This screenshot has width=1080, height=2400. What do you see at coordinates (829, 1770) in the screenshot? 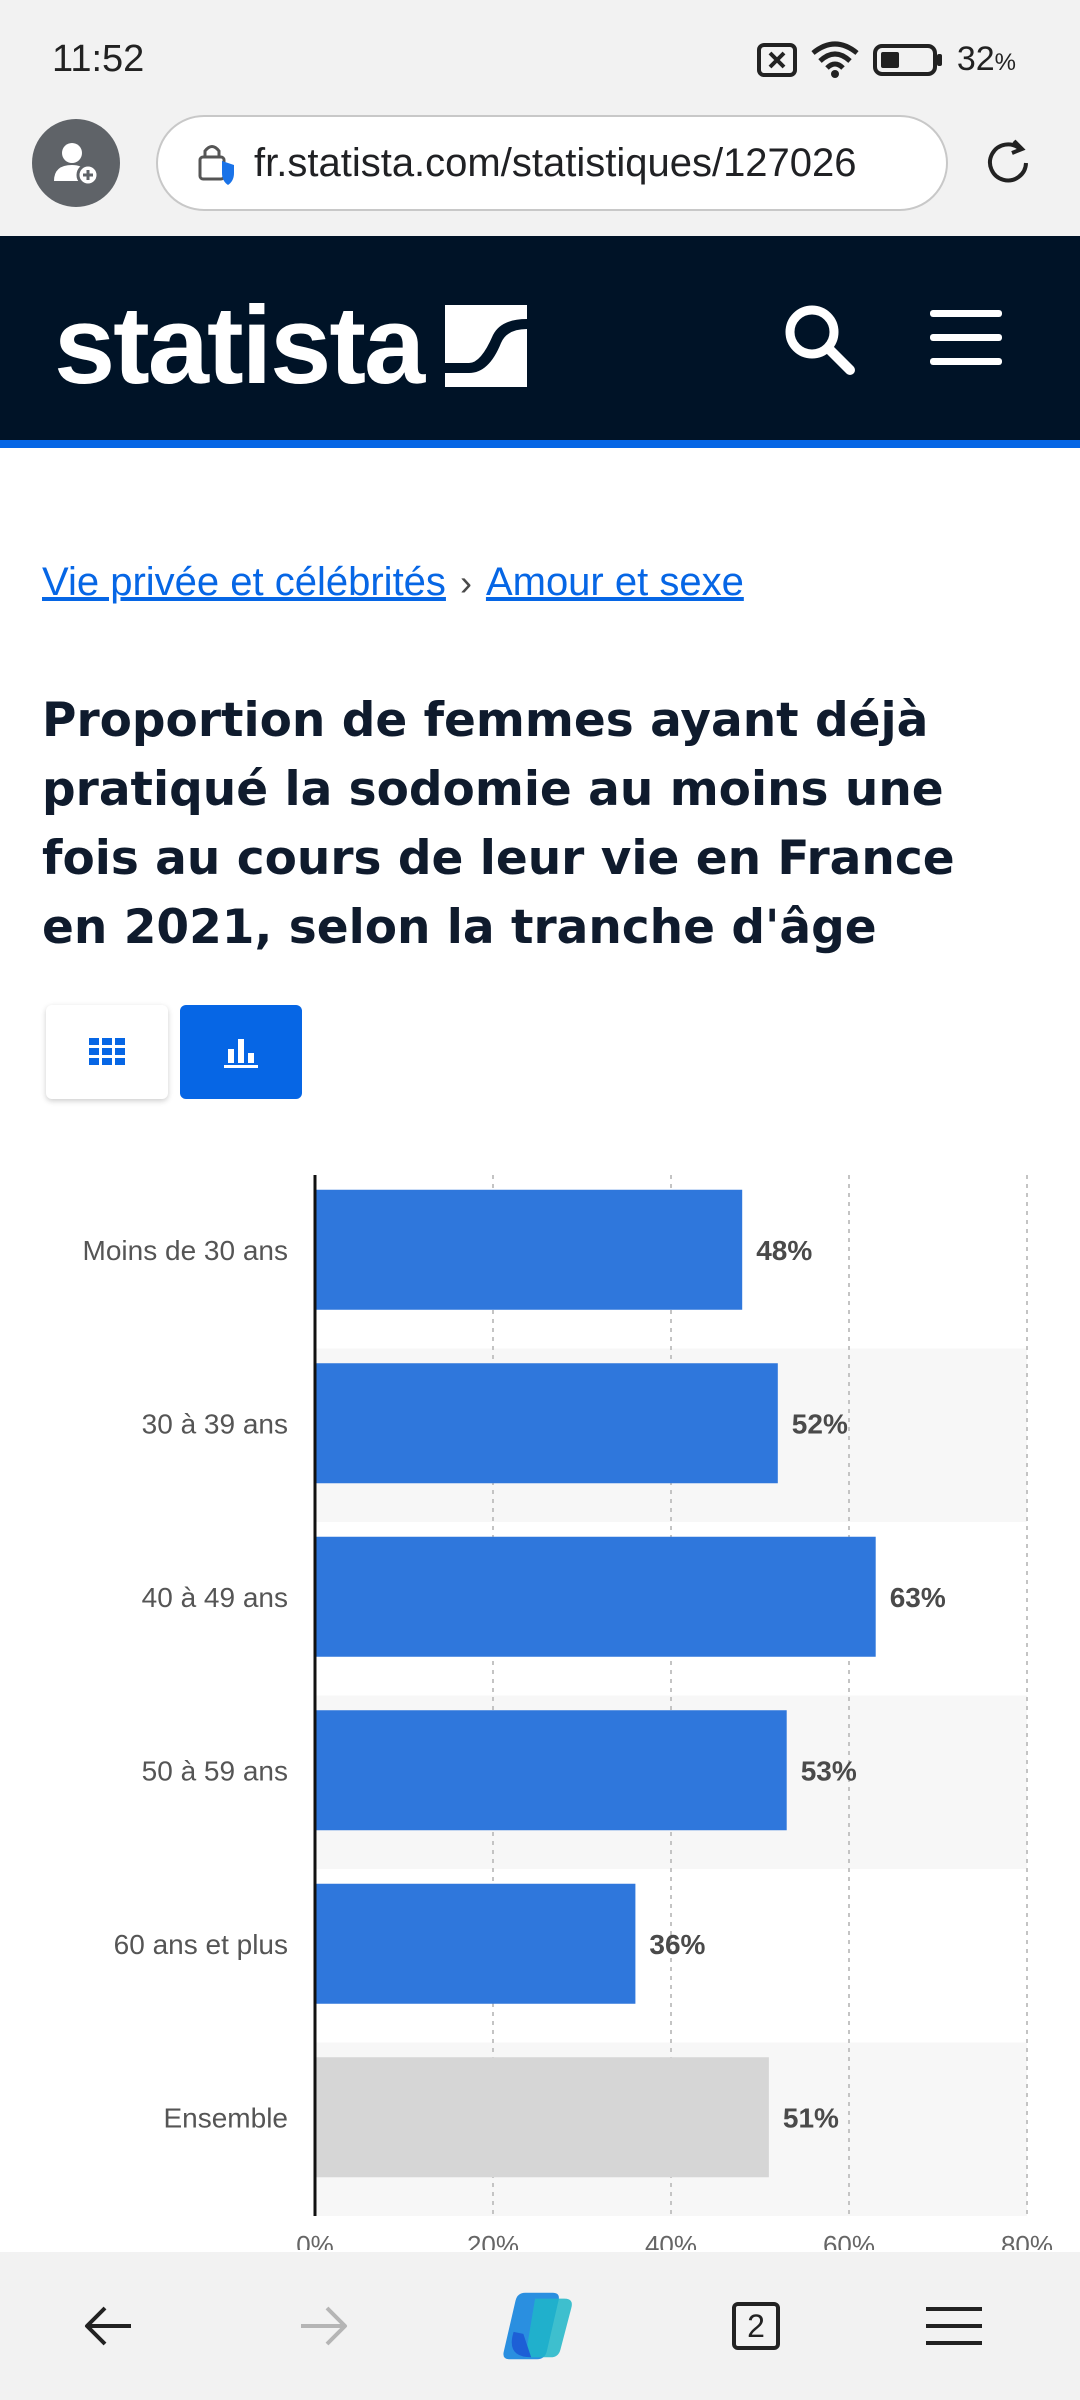
I see `data-label: 53%` at bounding box center [829, 1770].